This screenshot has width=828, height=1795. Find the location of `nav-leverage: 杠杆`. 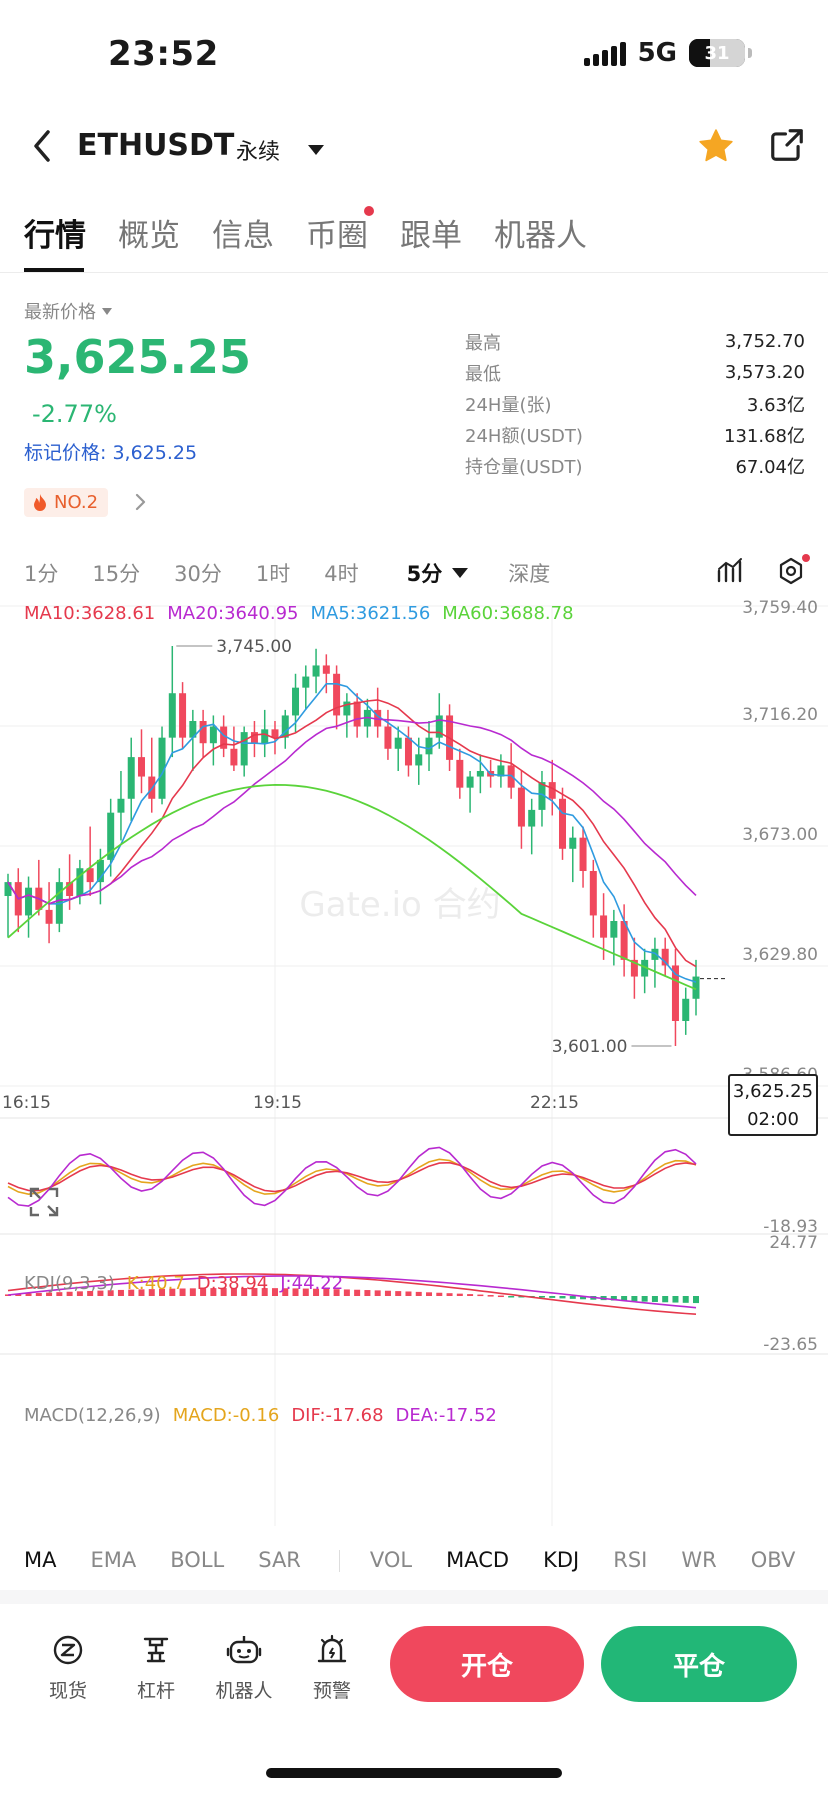

nav-leverage: 杠杆 is located at coordinates (156, 1666).